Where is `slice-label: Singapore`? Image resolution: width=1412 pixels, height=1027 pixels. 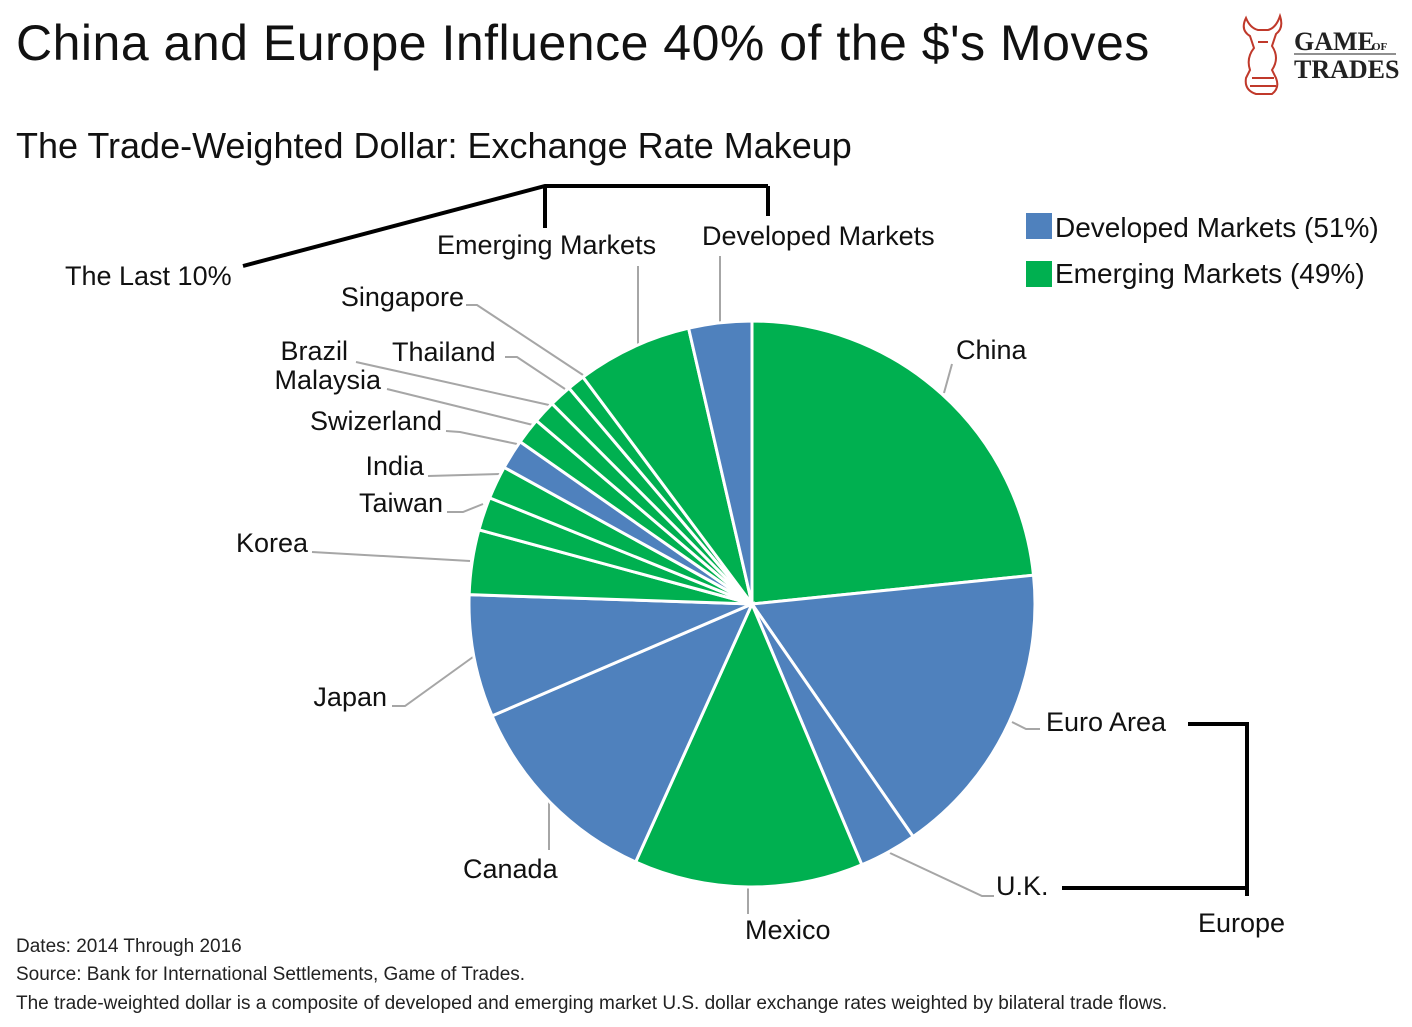
slice-label: Singapore is located at coordinates (402, 297).